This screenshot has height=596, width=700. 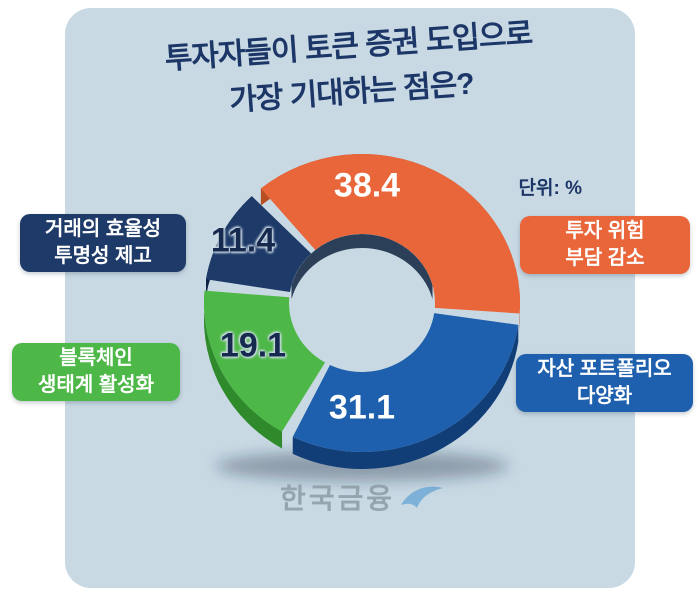 What do you see at coordinates (605, 245) in the screenshot?
I see `callout-risk-reduction: 투자 위험 부담 감소` at bounding box center [605, 245].